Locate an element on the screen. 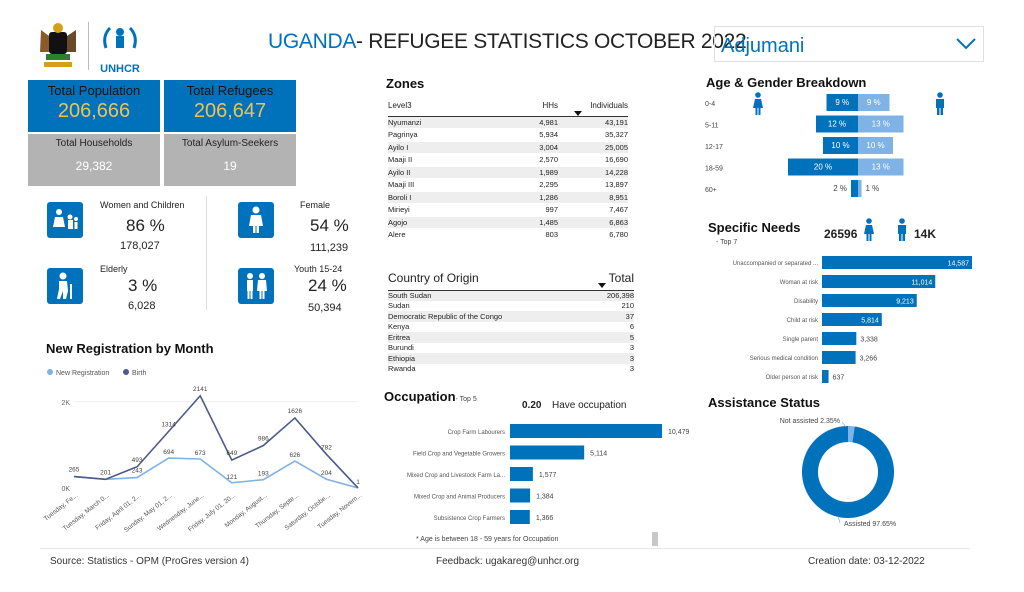 This screenshot has width=1024, height=592. elderly-num: 6,028 is located at coordinates (142, 306).